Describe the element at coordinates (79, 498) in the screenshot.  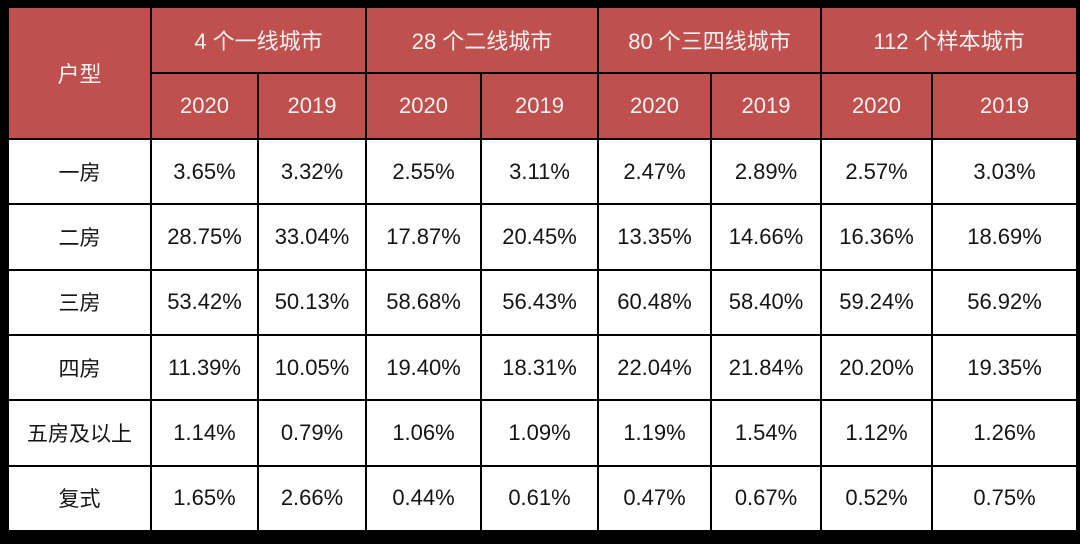
I see `row-label: 复式` at that location.